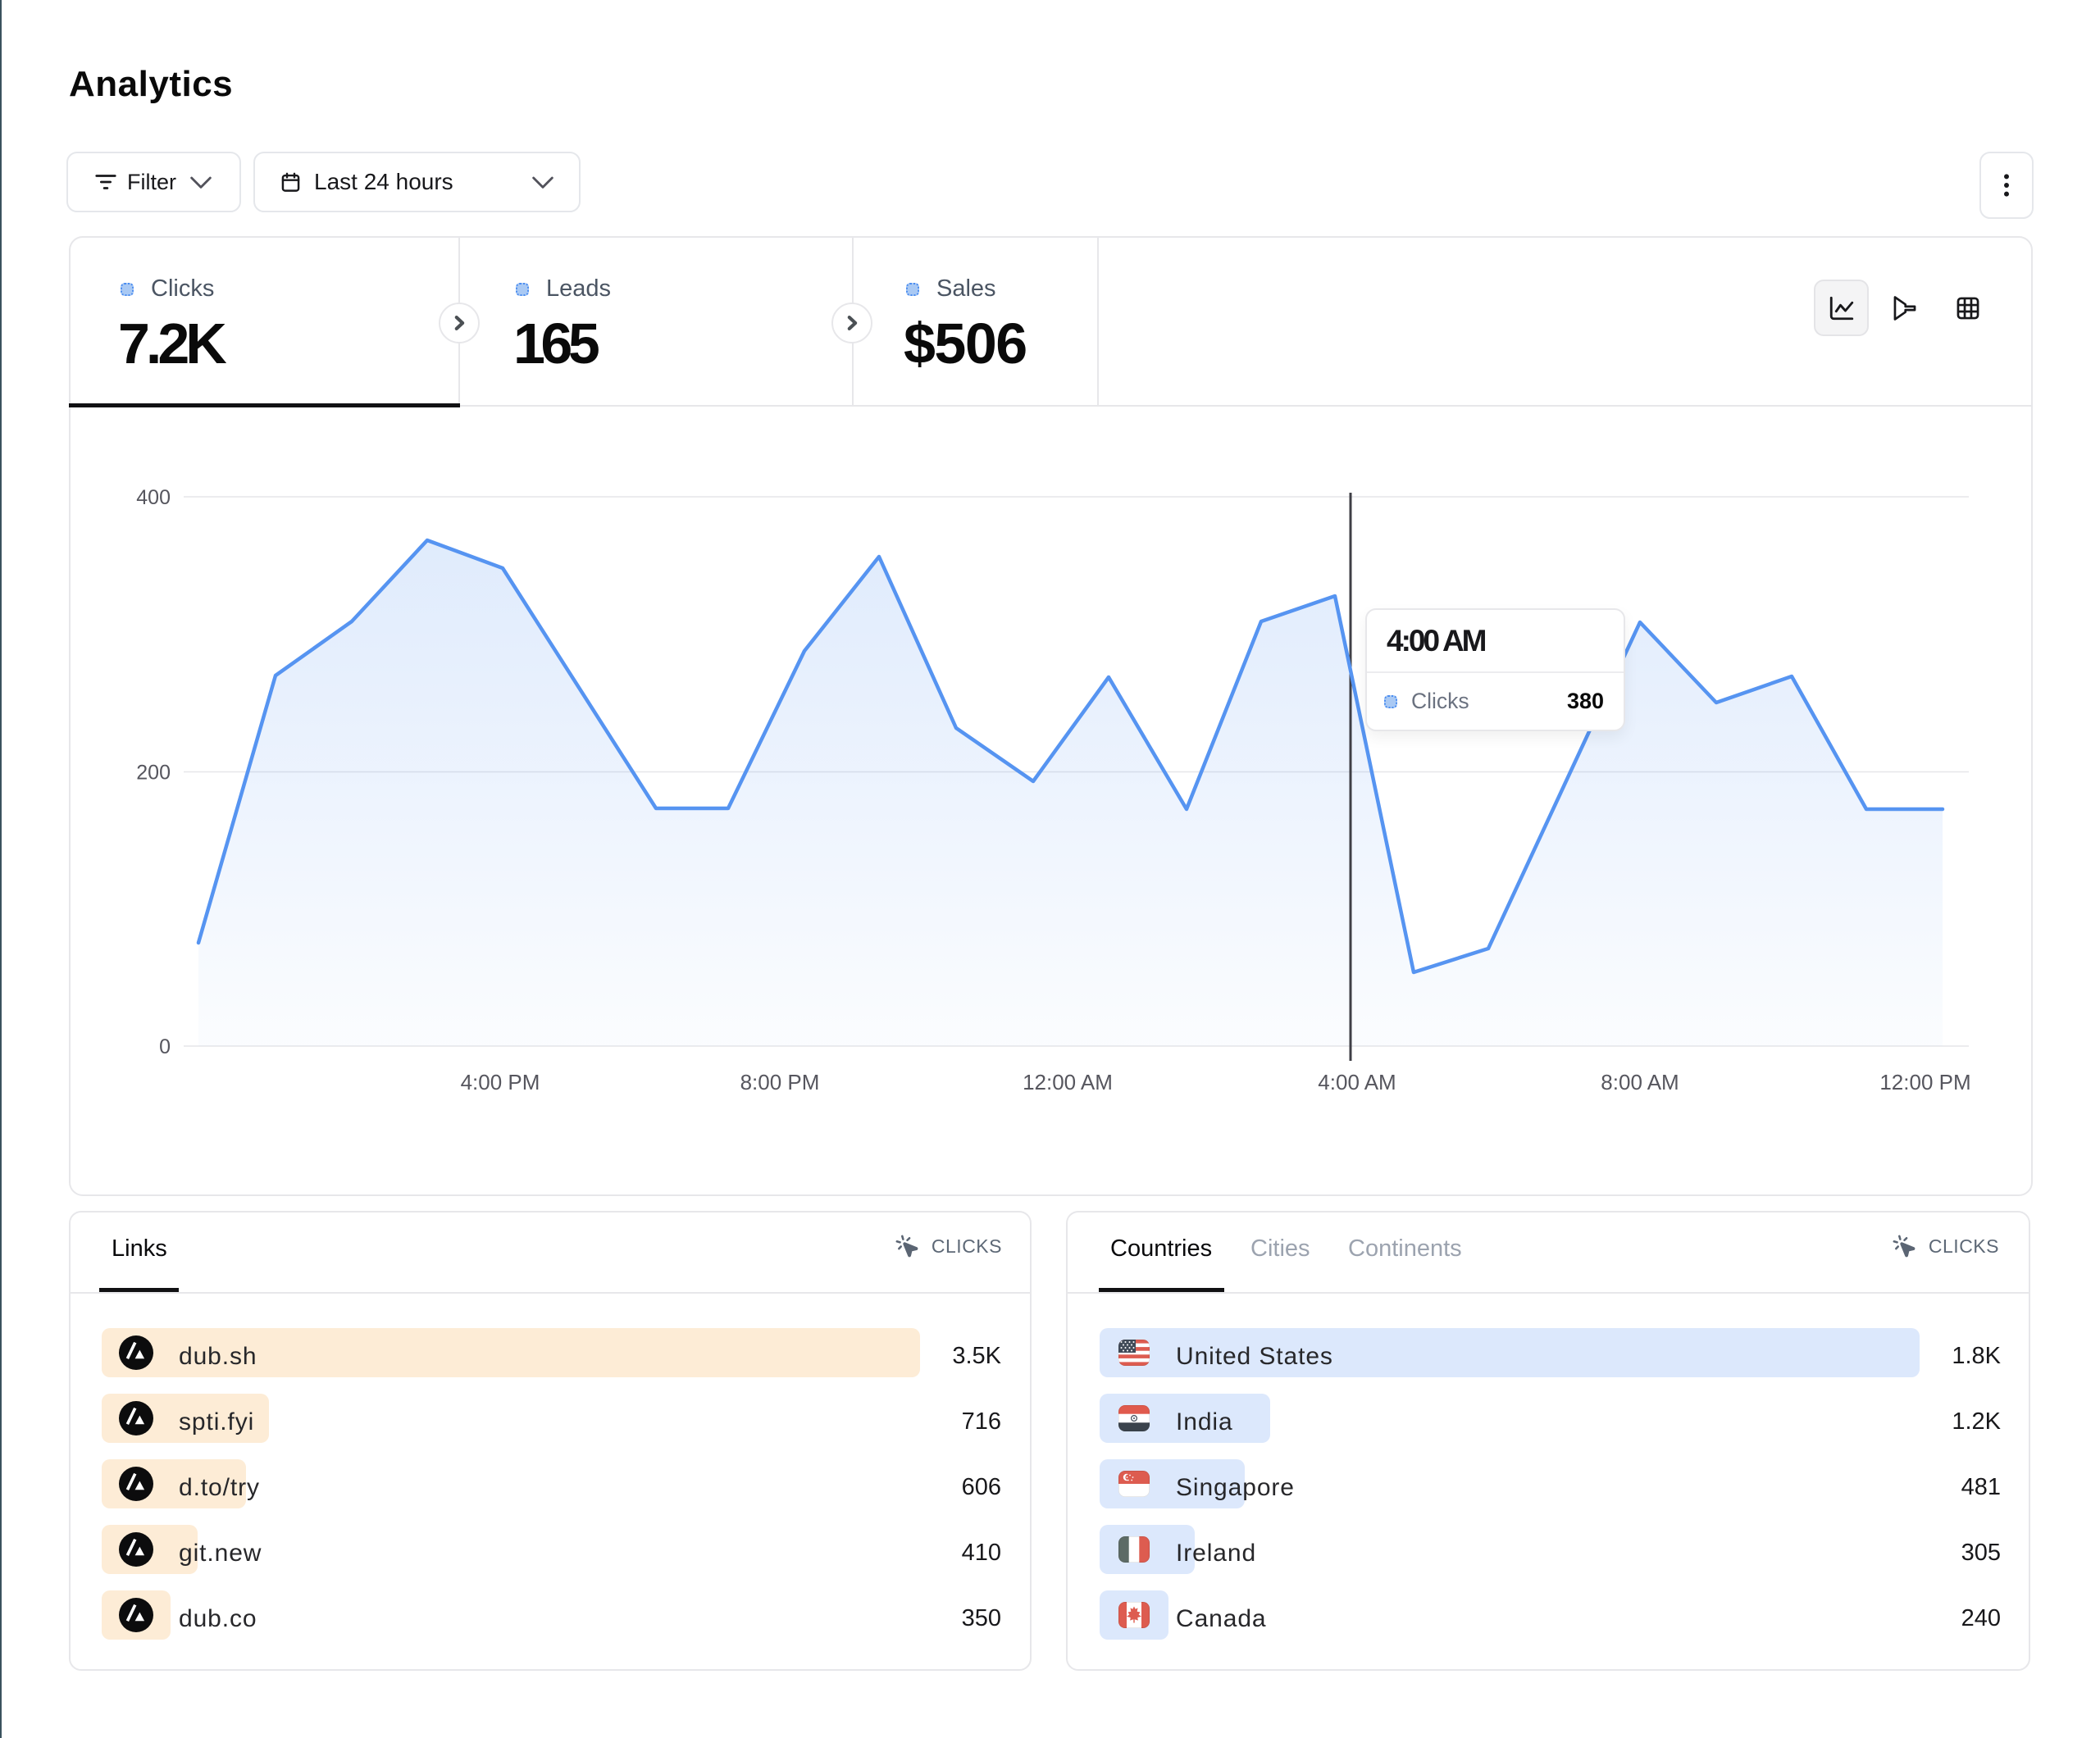 The image size is (2100, 1738). I want to click on svg-text: 200, so click(153, 773).